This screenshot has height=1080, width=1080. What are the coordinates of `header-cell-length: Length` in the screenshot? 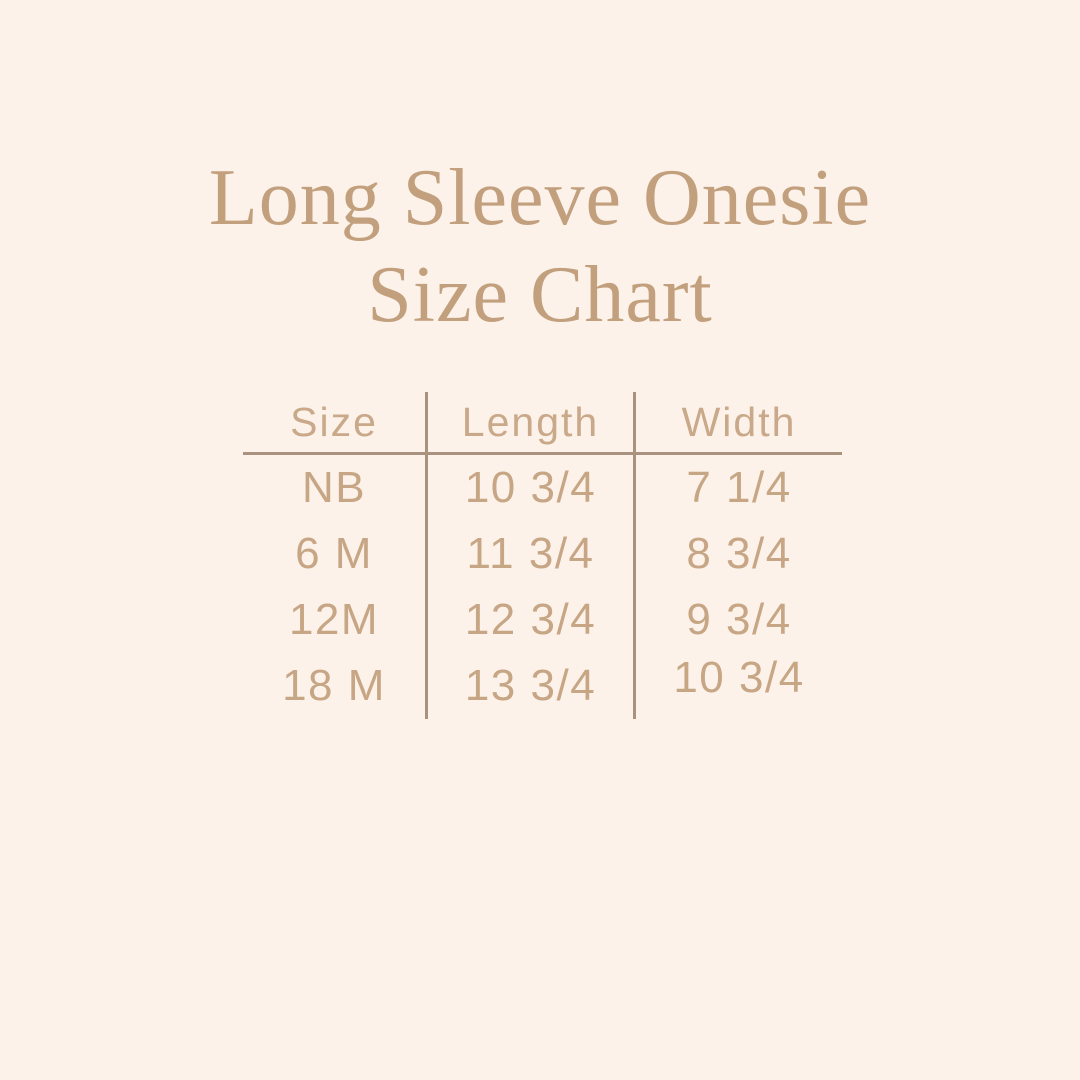 It's located at (530, 423).